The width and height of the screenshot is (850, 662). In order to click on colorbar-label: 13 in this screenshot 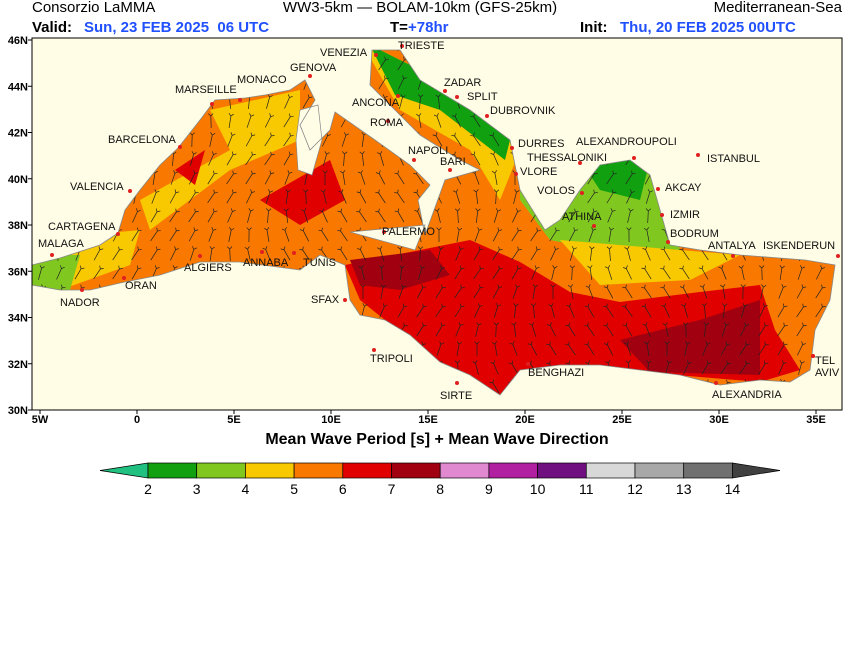, I will do `click(684, 489)`.